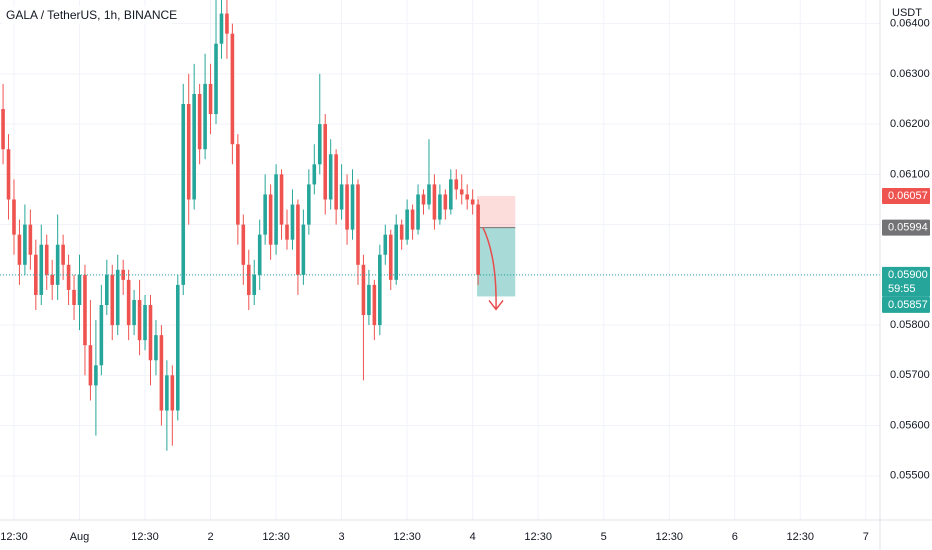  Describe the element at coordinates (866, 537) in the screenshot. I see `x-tick-label: 7` at that location.